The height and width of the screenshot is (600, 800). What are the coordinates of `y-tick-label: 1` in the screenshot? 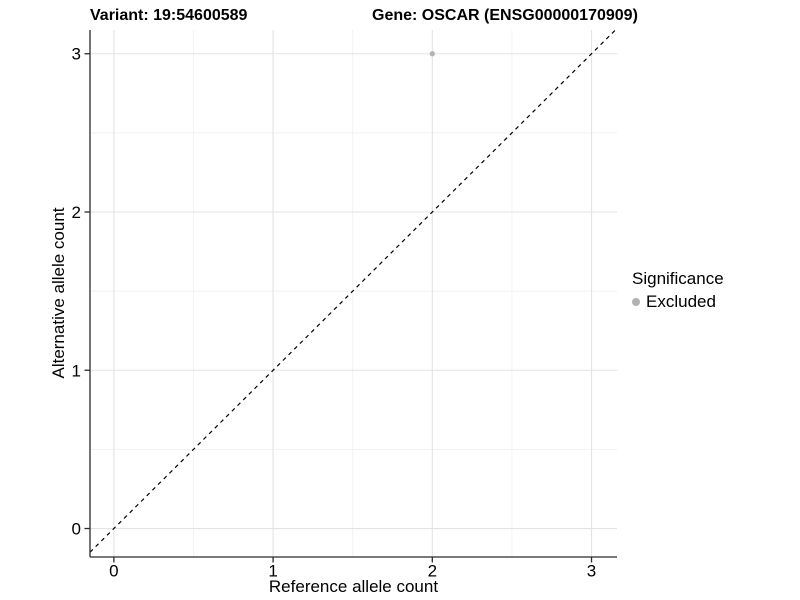 It's located at (76, 370).